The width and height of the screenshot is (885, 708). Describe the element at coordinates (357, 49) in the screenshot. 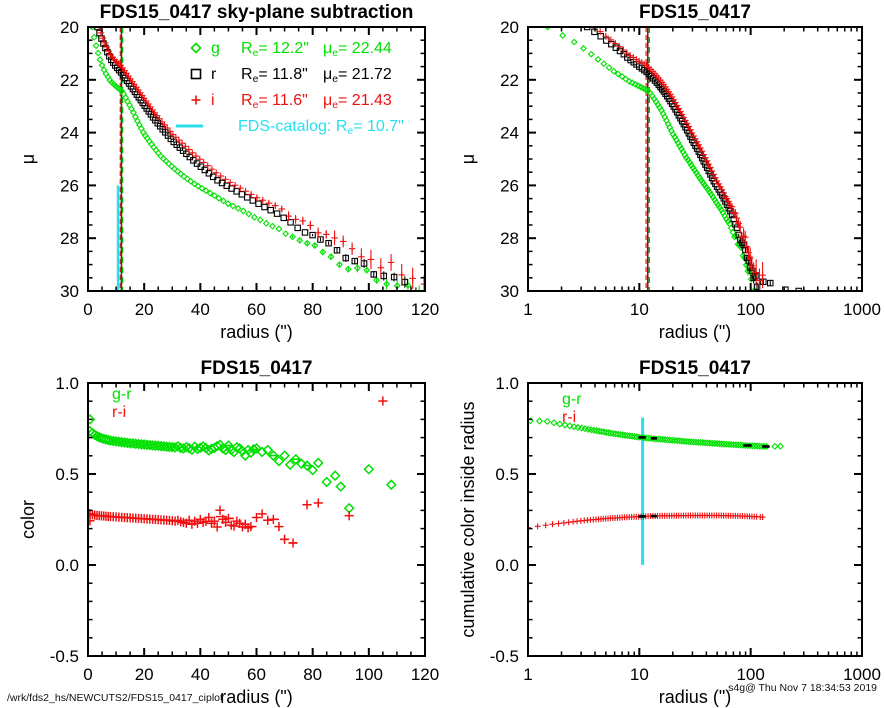

I see `svg-text: μe= 22.44` at that location.